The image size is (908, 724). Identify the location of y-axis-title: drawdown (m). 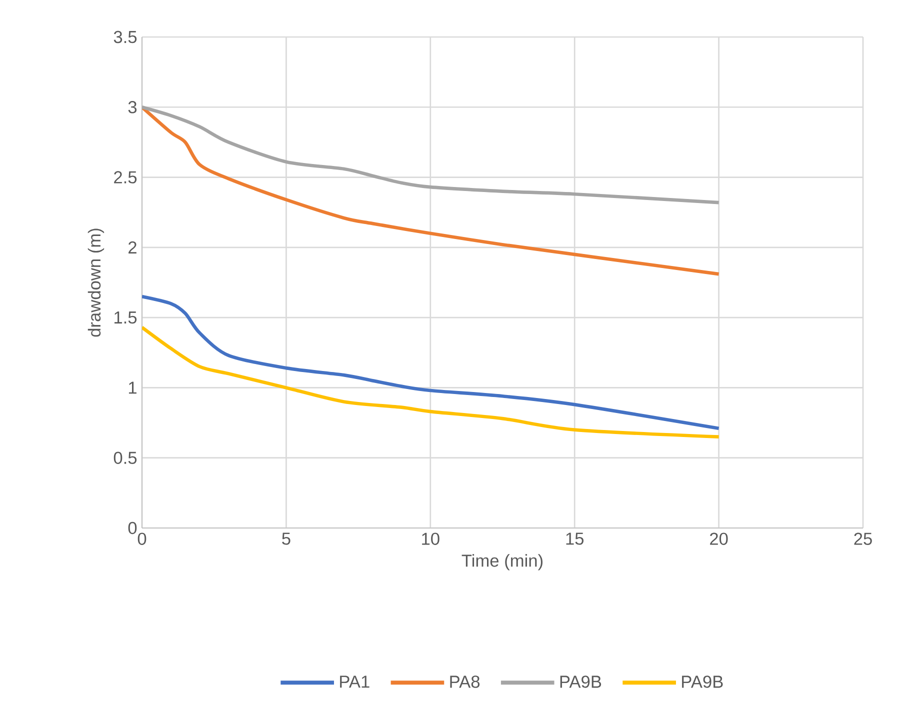
(96, 282).